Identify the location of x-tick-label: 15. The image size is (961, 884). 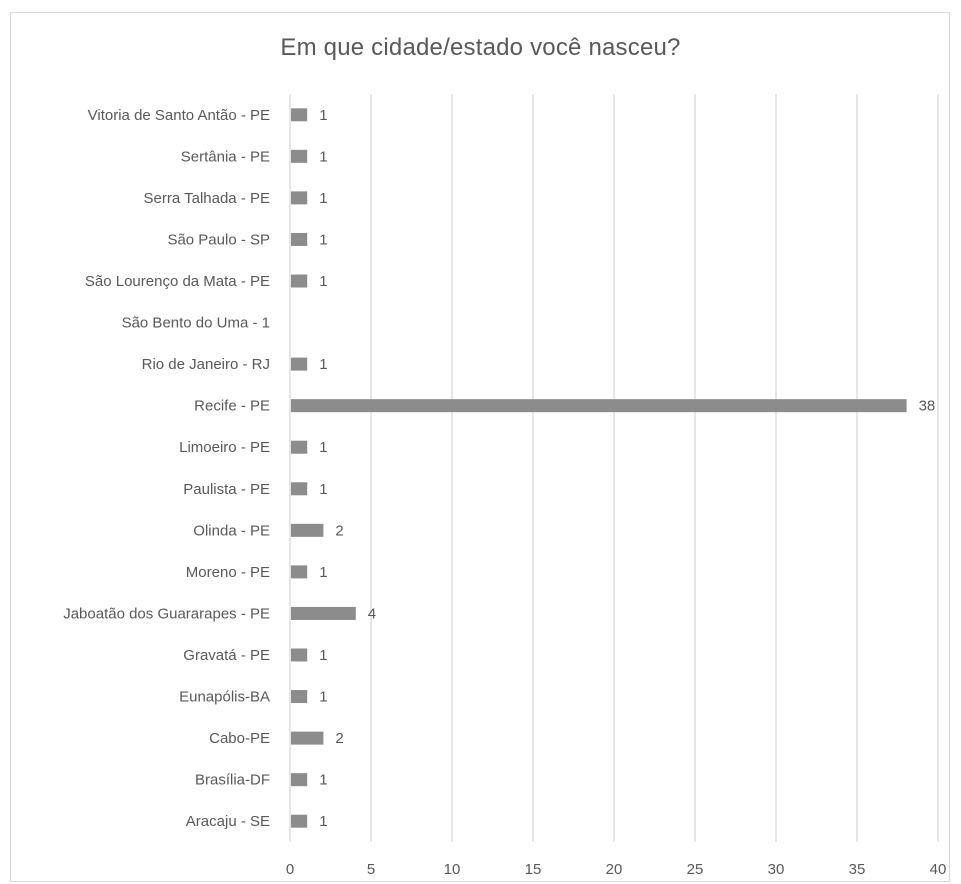
(533, 869).